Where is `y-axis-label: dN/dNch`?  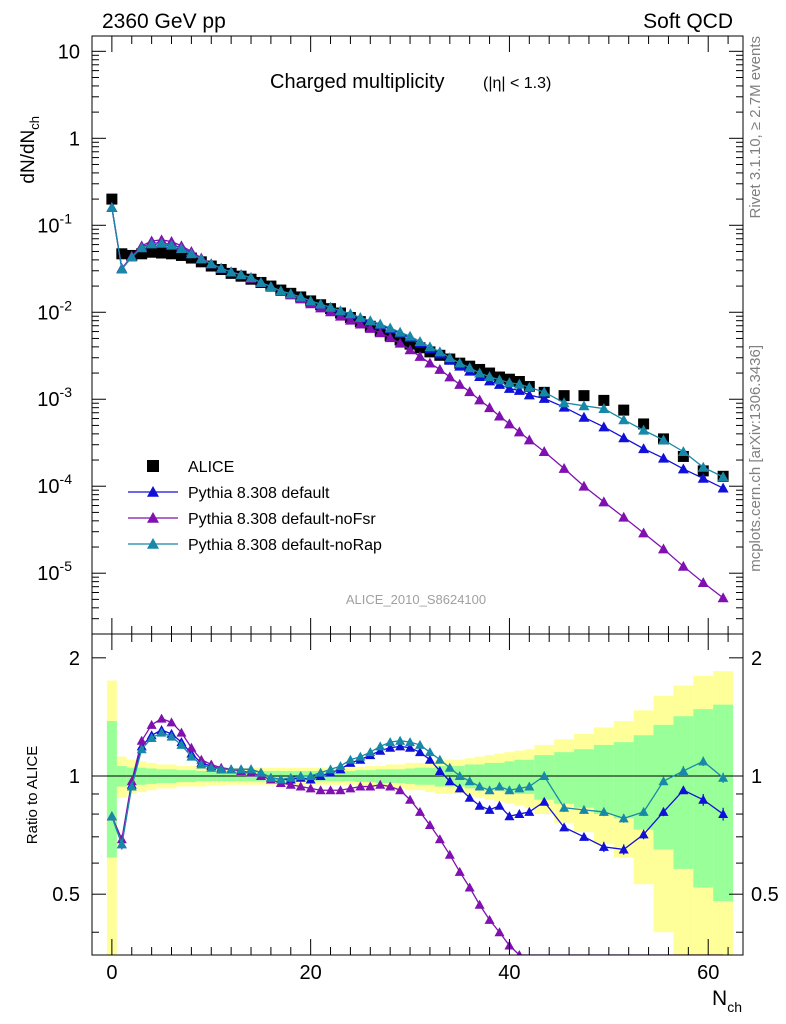
y-axis-label: dN/dNch is located at coordinates (30, 150).